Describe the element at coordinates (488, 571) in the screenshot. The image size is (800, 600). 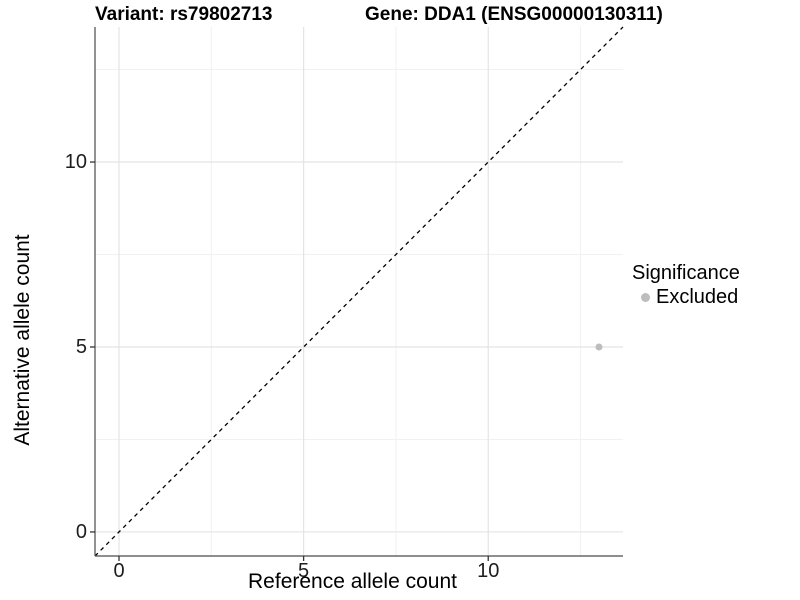
I see `x-tick-label: 10` at that location.